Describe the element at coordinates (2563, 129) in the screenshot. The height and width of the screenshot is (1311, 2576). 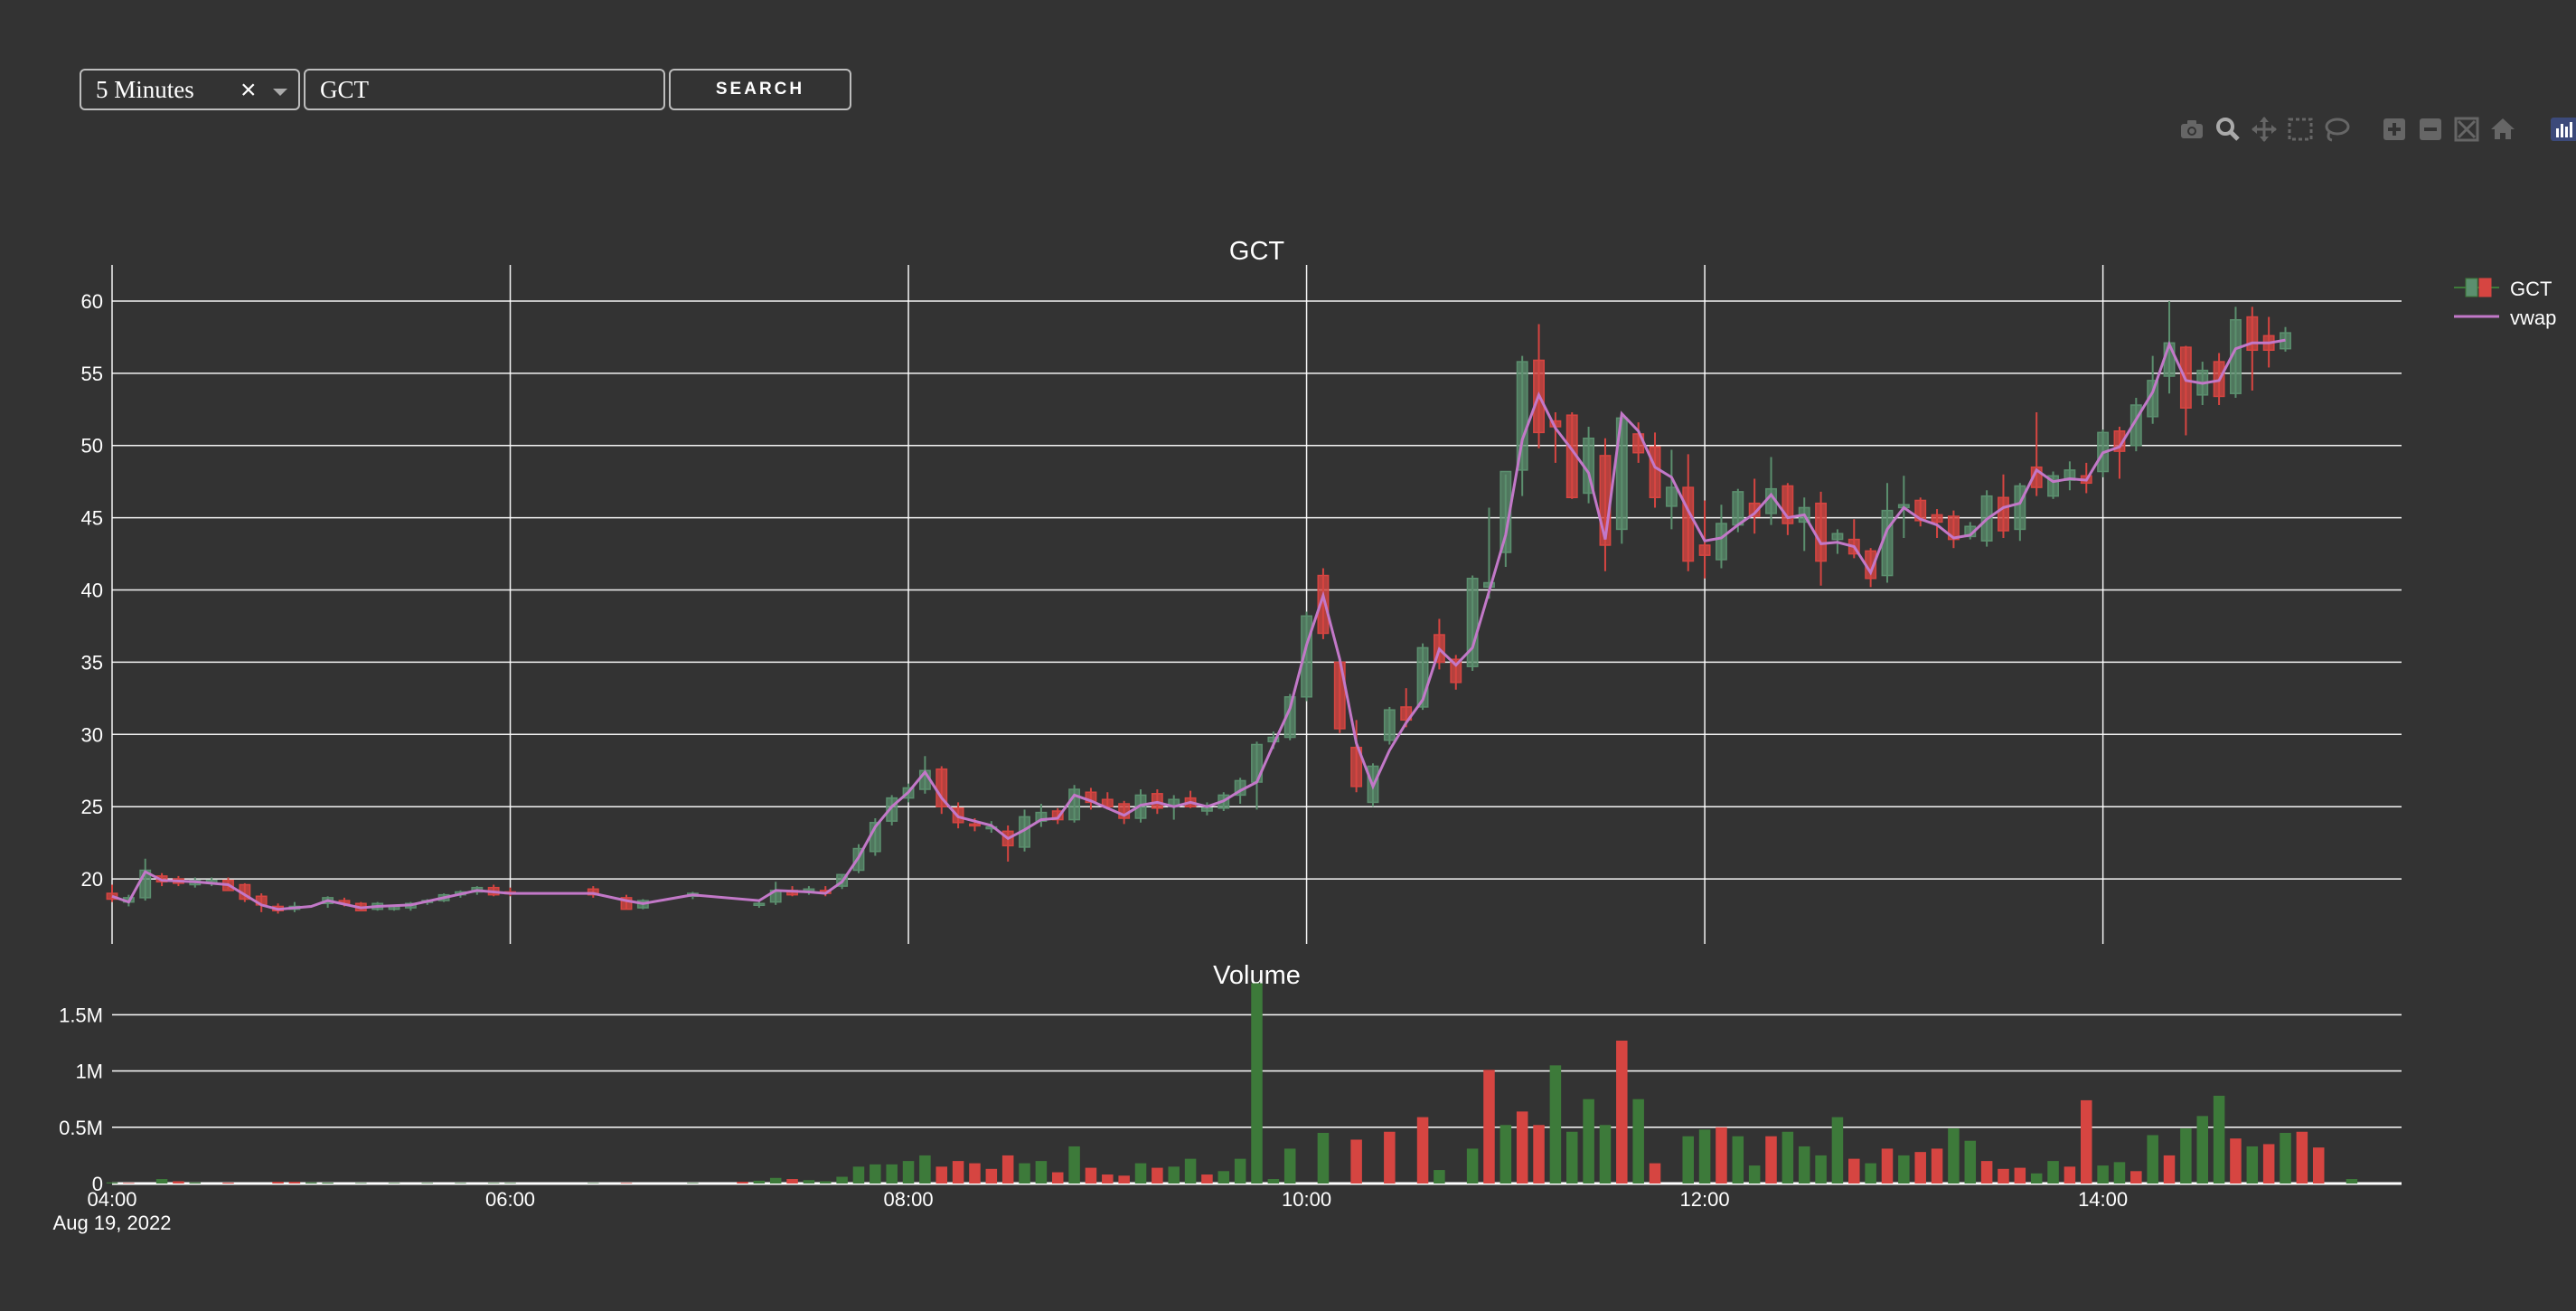
I see `plotly-logo-icon` at that location.